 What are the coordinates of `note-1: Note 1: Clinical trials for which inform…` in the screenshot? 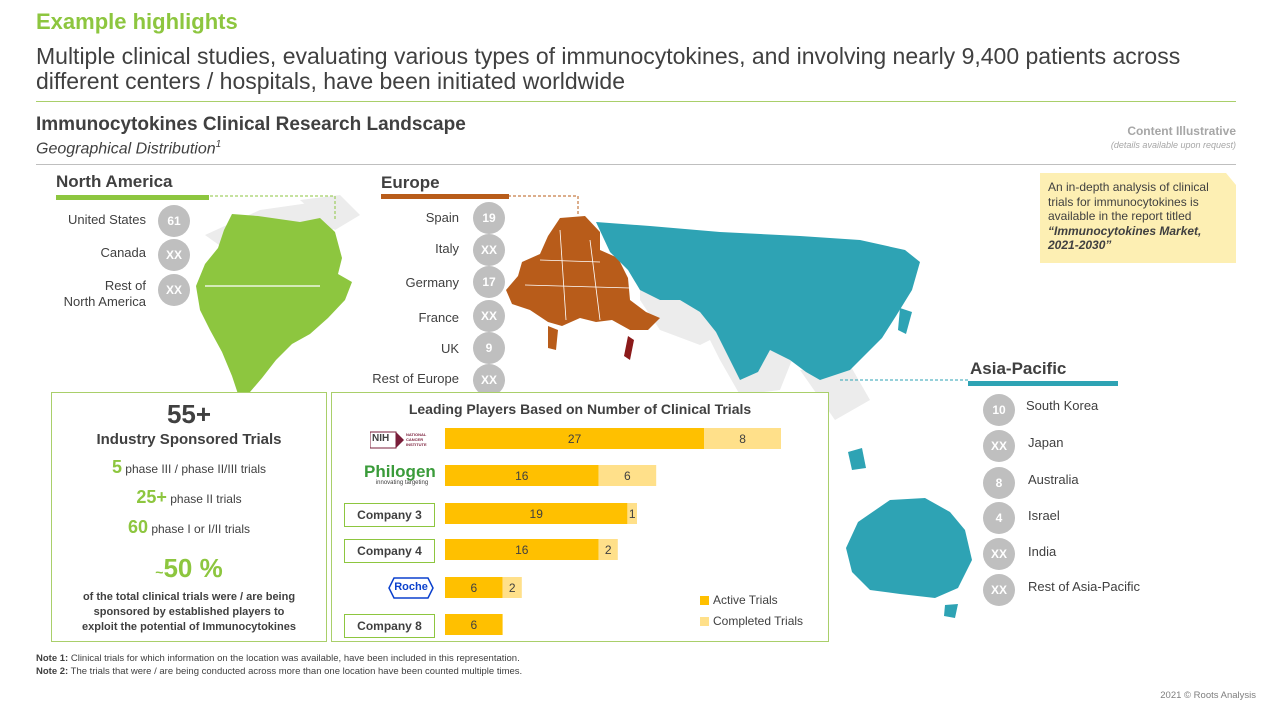 It's located at (278, 658).